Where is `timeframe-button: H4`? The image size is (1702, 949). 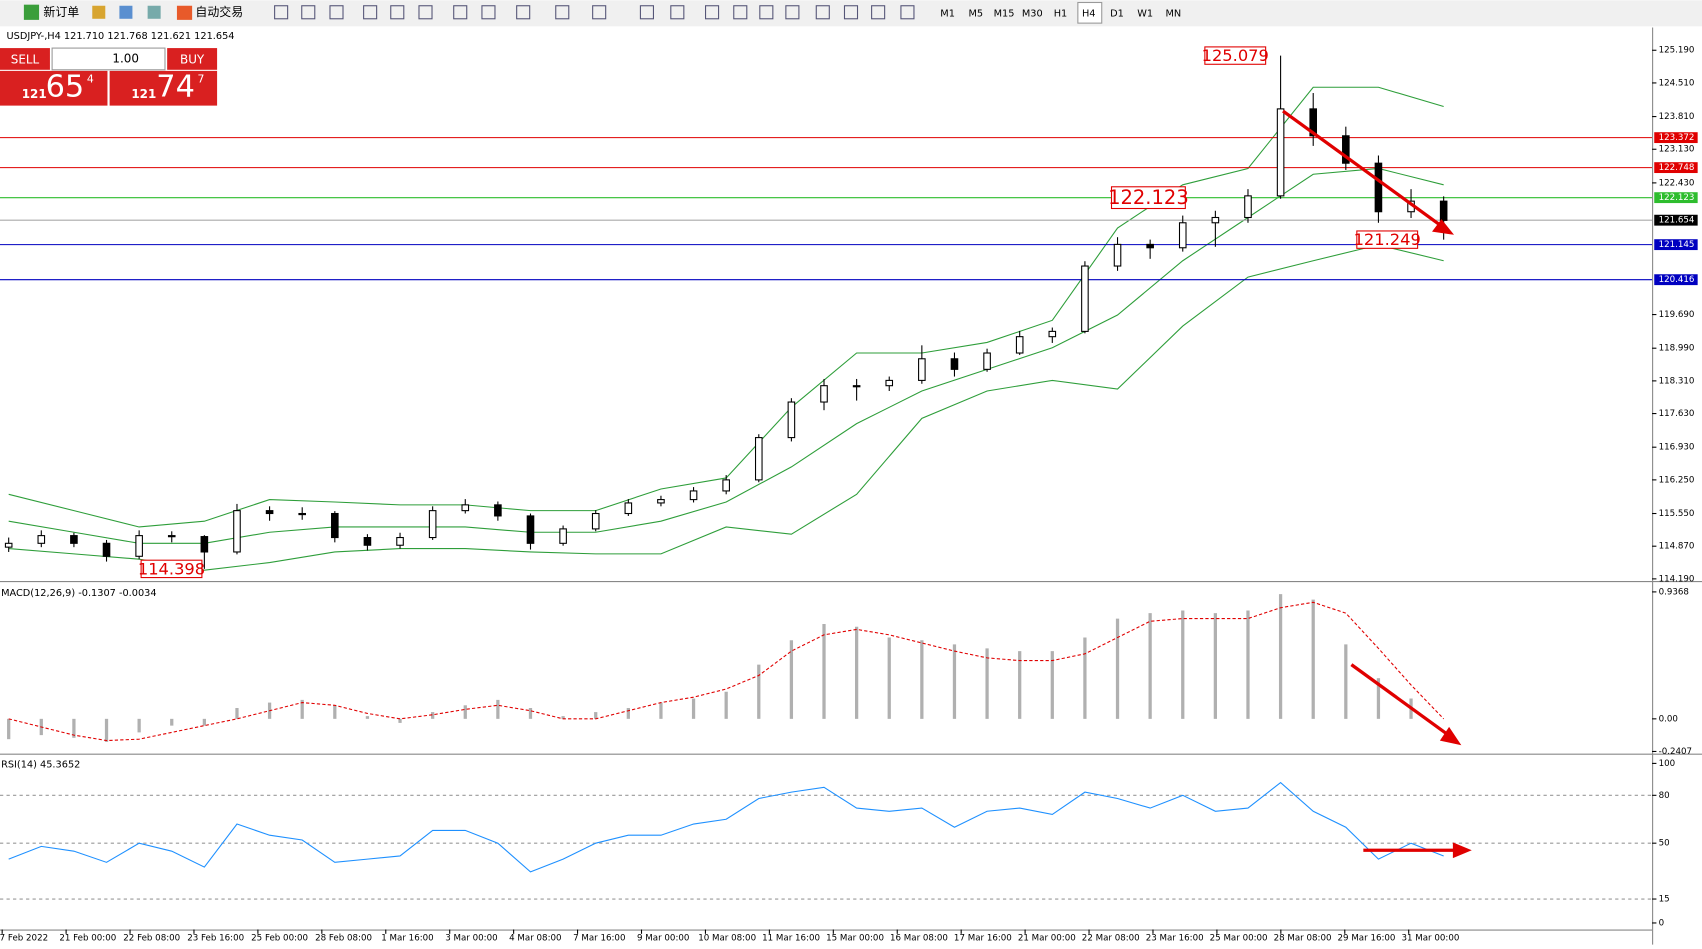 timeframe-button: H4 is located at coordinates (1089, 13).